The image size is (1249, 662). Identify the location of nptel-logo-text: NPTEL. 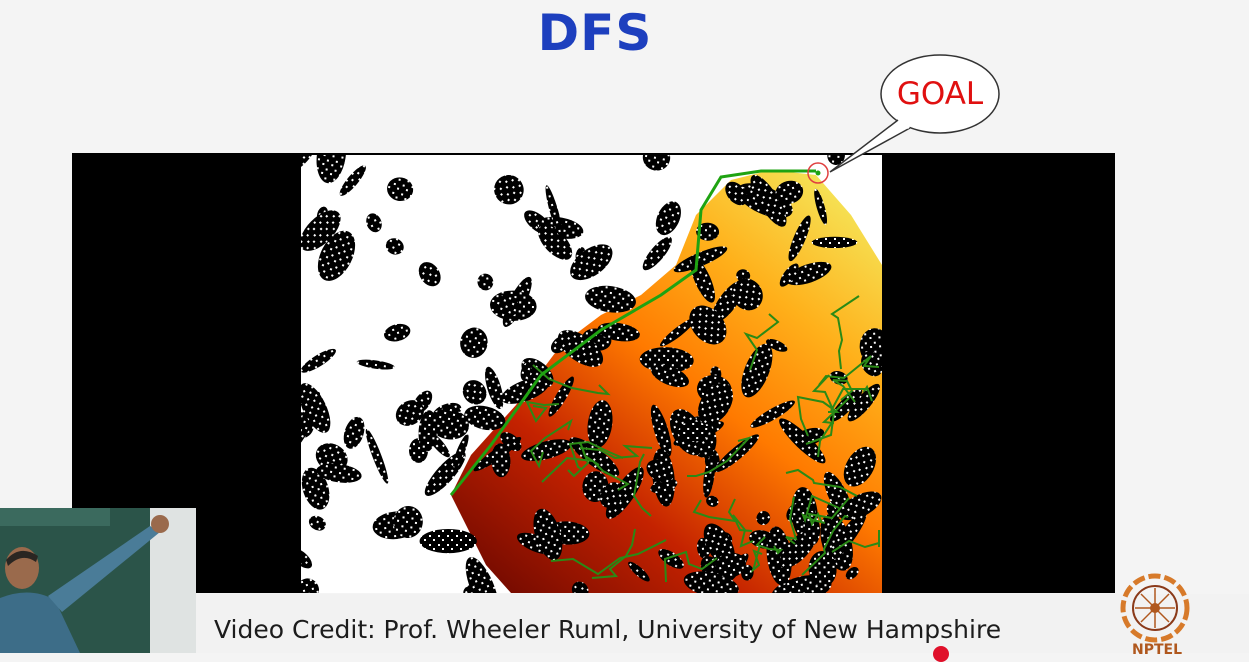
(1157, 650).